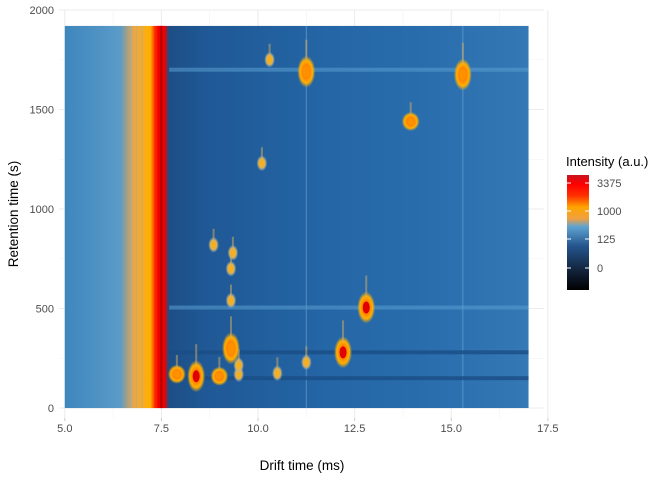  I want to click on legend-tick-label: 125, so click(606, 240).